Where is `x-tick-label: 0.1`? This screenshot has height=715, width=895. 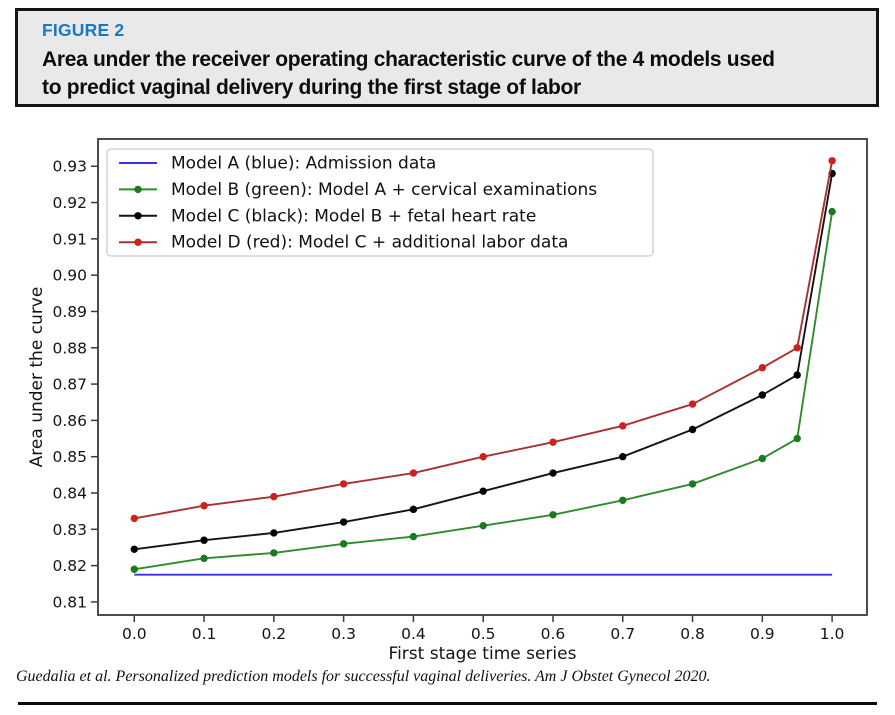
x-tick-label: 0.1 is located at coordinates (204, 634).